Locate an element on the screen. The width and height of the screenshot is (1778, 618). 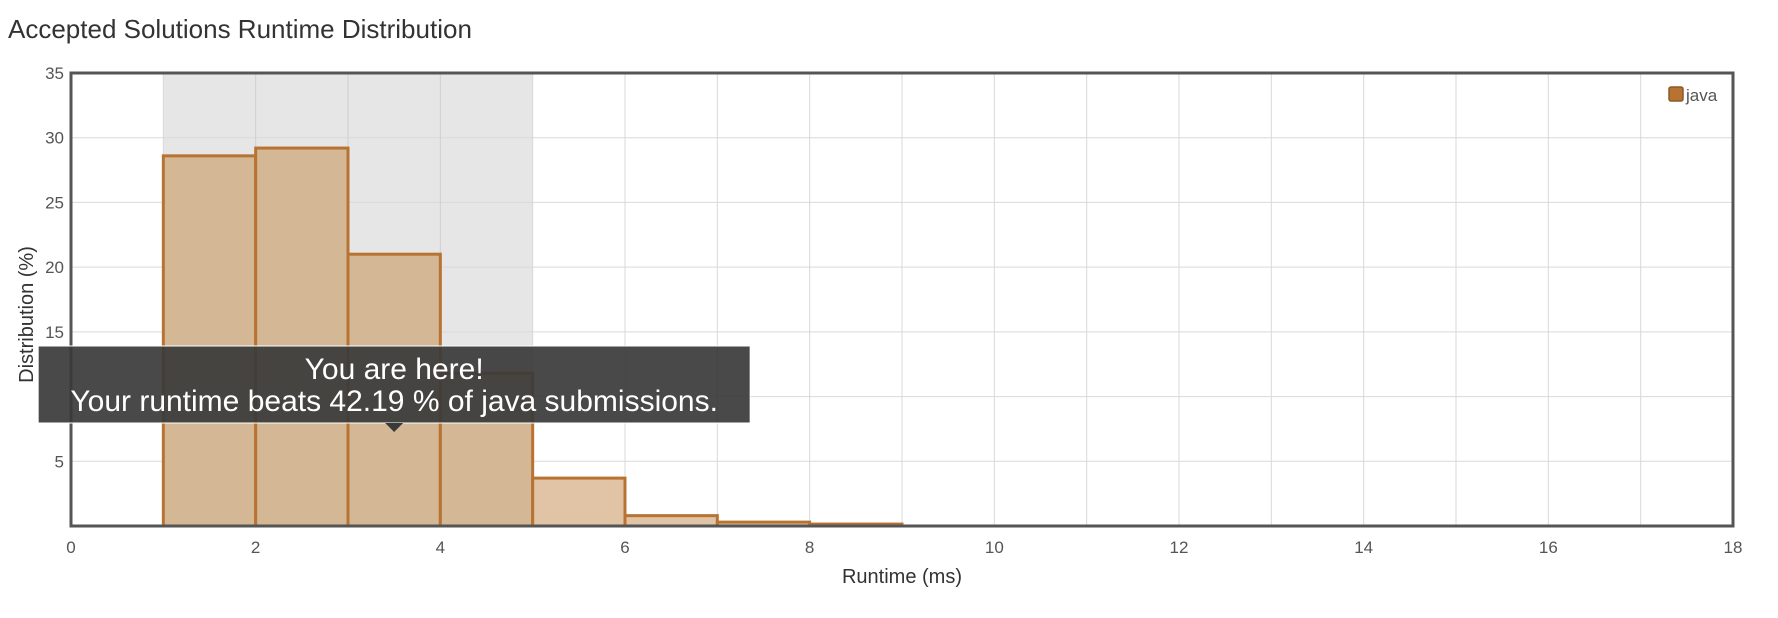
x-tick-label: 4 is located at coordinates (440, 547).